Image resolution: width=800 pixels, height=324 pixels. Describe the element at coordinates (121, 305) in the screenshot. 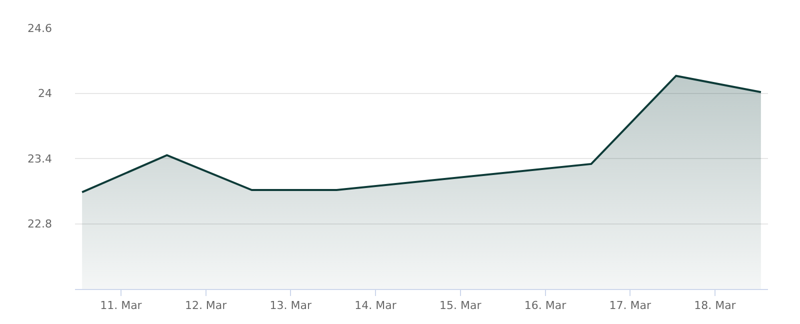

I see `x-tick-label: 11. Mar` at that location.